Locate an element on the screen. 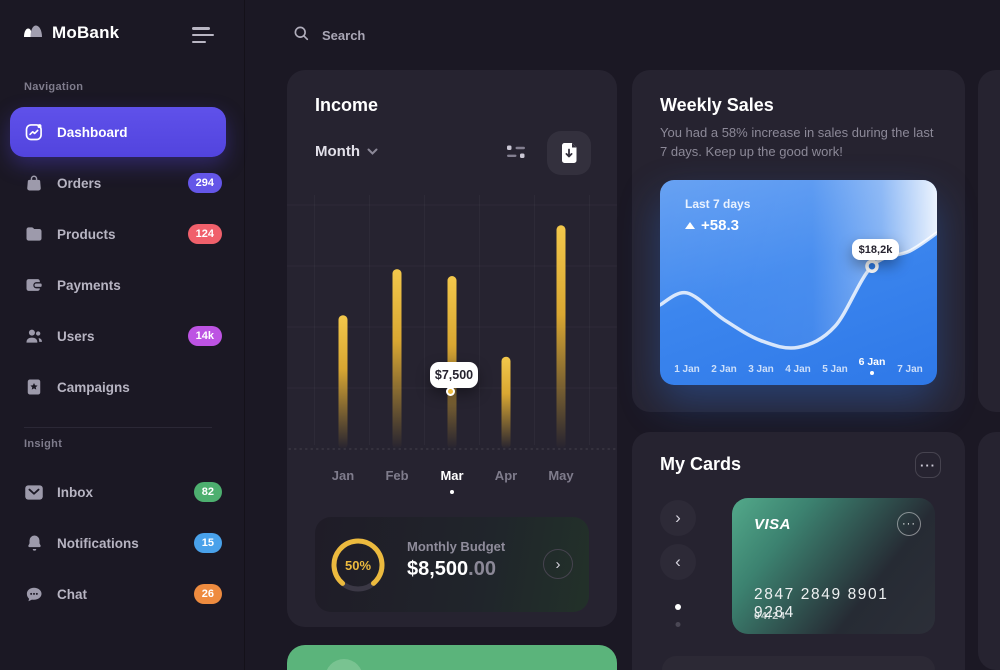 The width and height of the screenshot is (1000, 670). day-label-1-jan: 1 Jan is located at coordinates (687, 369).